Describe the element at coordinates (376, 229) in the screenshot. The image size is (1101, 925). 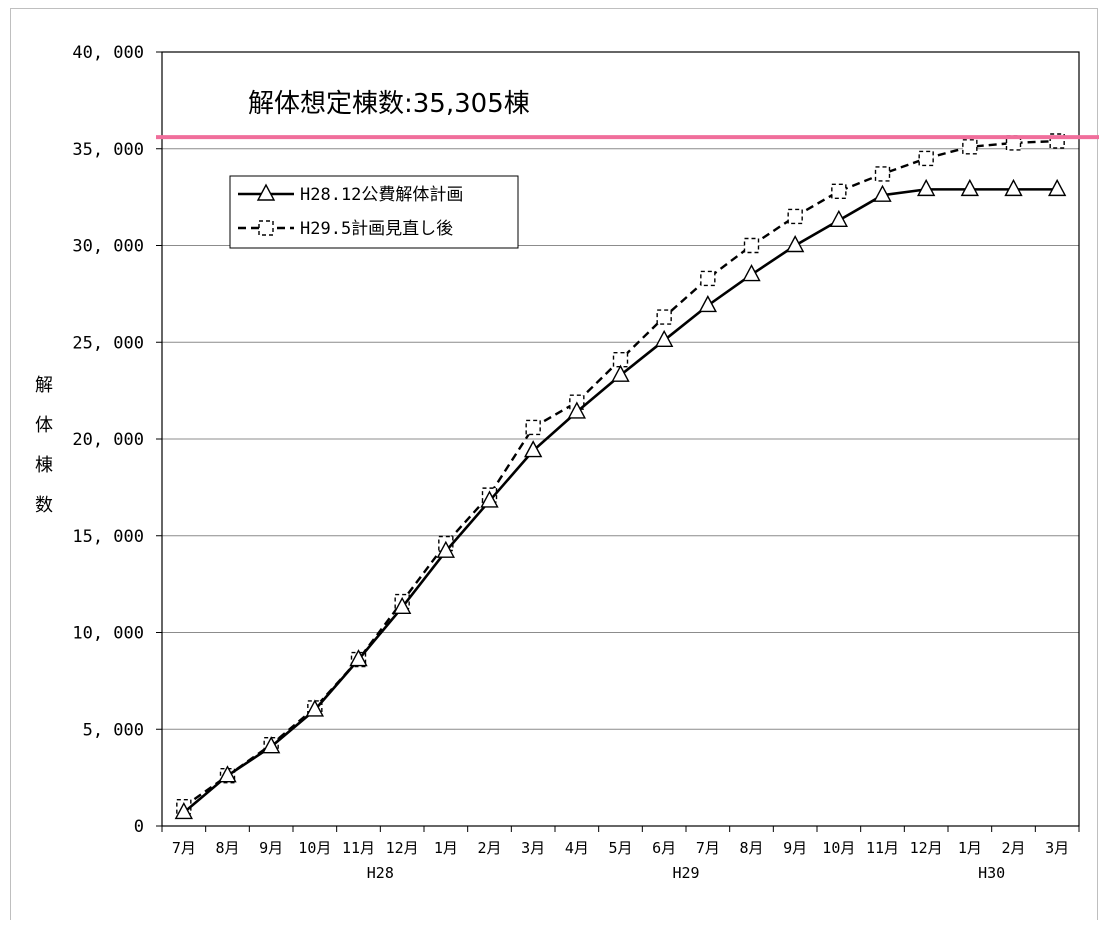
I see `legend-label: H29.5計画見直し後` at that location.